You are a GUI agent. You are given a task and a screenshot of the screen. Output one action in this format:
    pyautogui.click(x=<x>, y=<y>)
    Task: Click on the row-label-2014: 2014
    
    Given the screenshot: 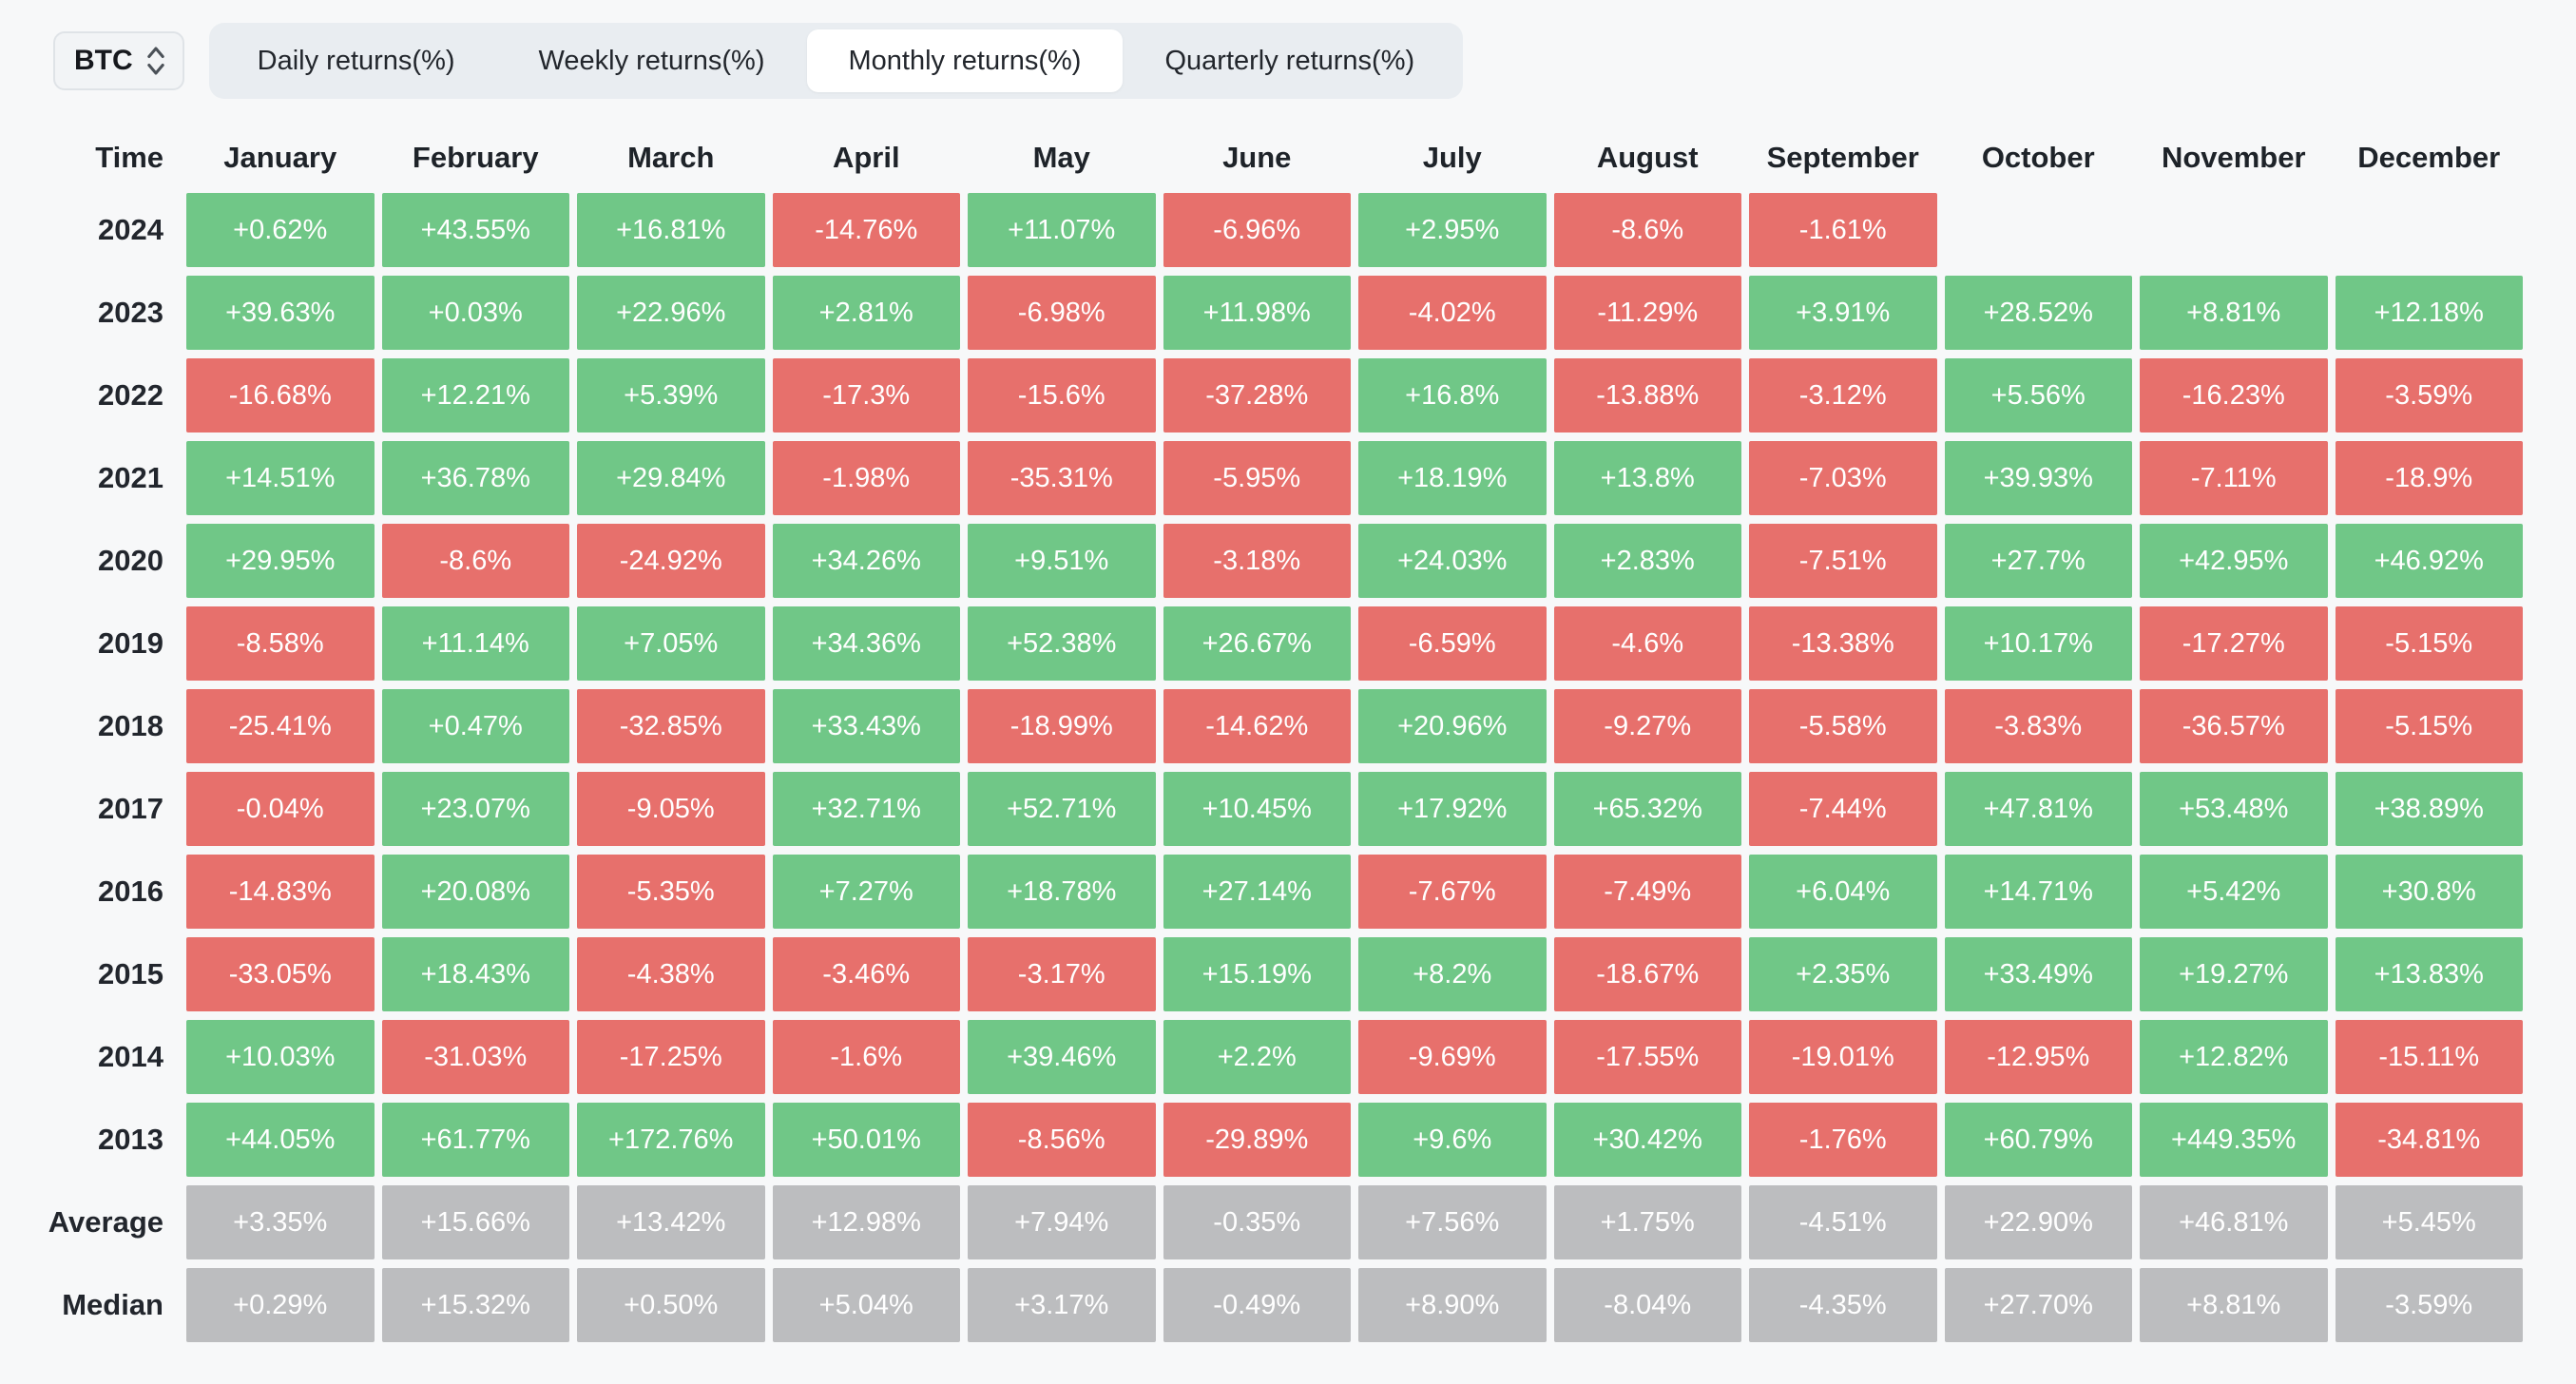 What is the action you would take?
    pyautogui.click(x=131, y=1056)
    